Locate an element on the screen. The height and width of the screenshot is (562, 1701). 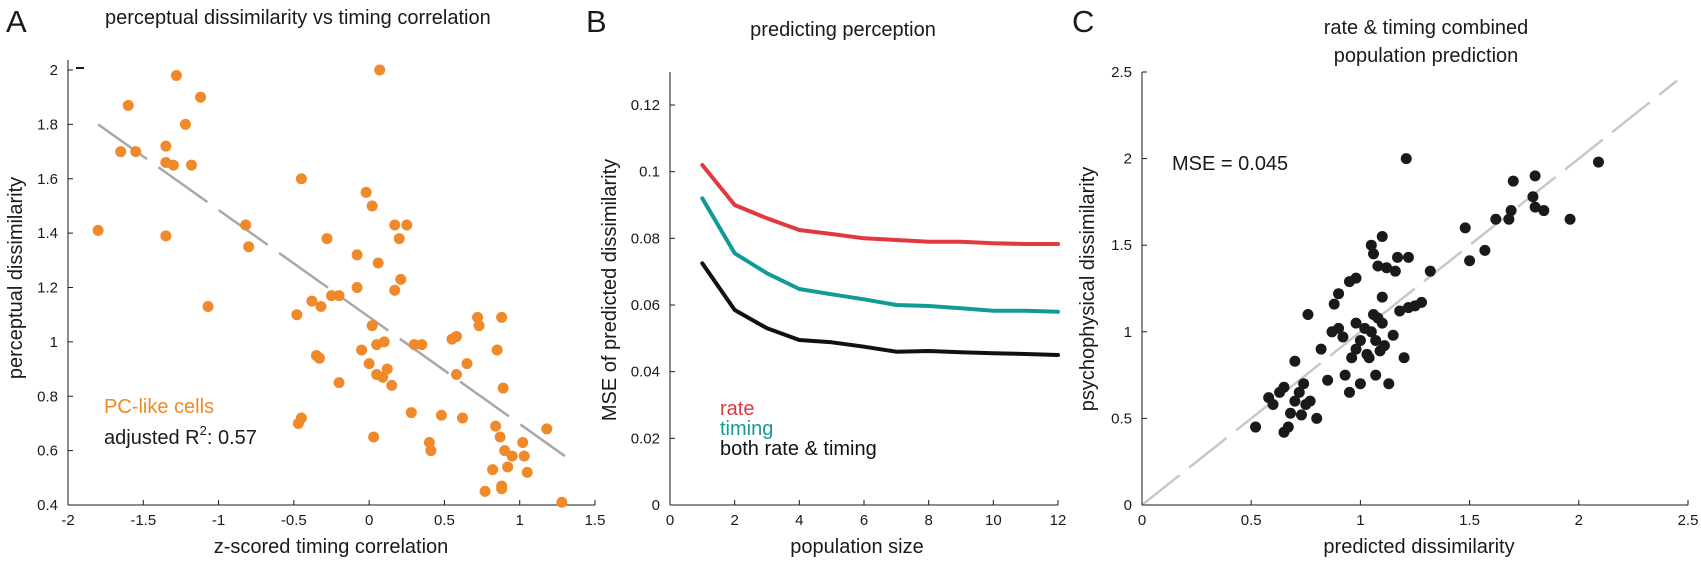
panel-b-y-tick-label: 0.12 is located at coordinates (645, 105).